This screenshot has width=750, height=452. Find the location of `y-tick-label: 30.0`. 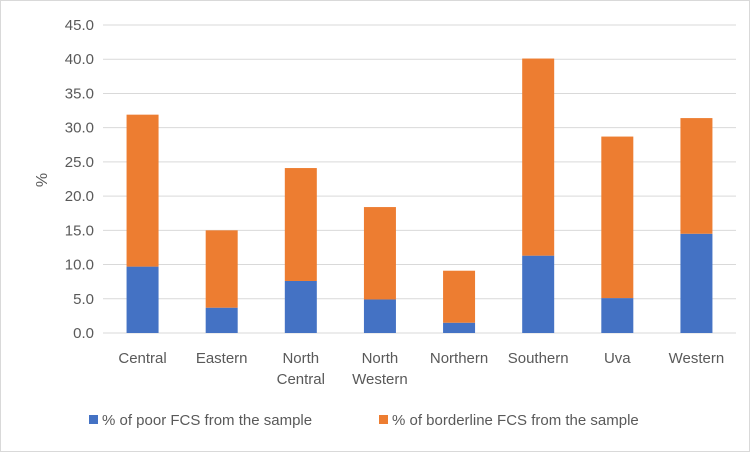

y-tick-label: 30.0 is located at coordinates (79, 128).